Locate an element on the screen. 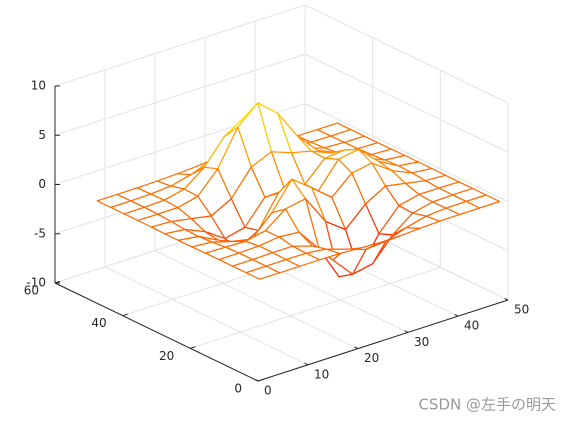 The image size is (573, 422). y-tick-label: 20 is located at coordinates (166, 356).